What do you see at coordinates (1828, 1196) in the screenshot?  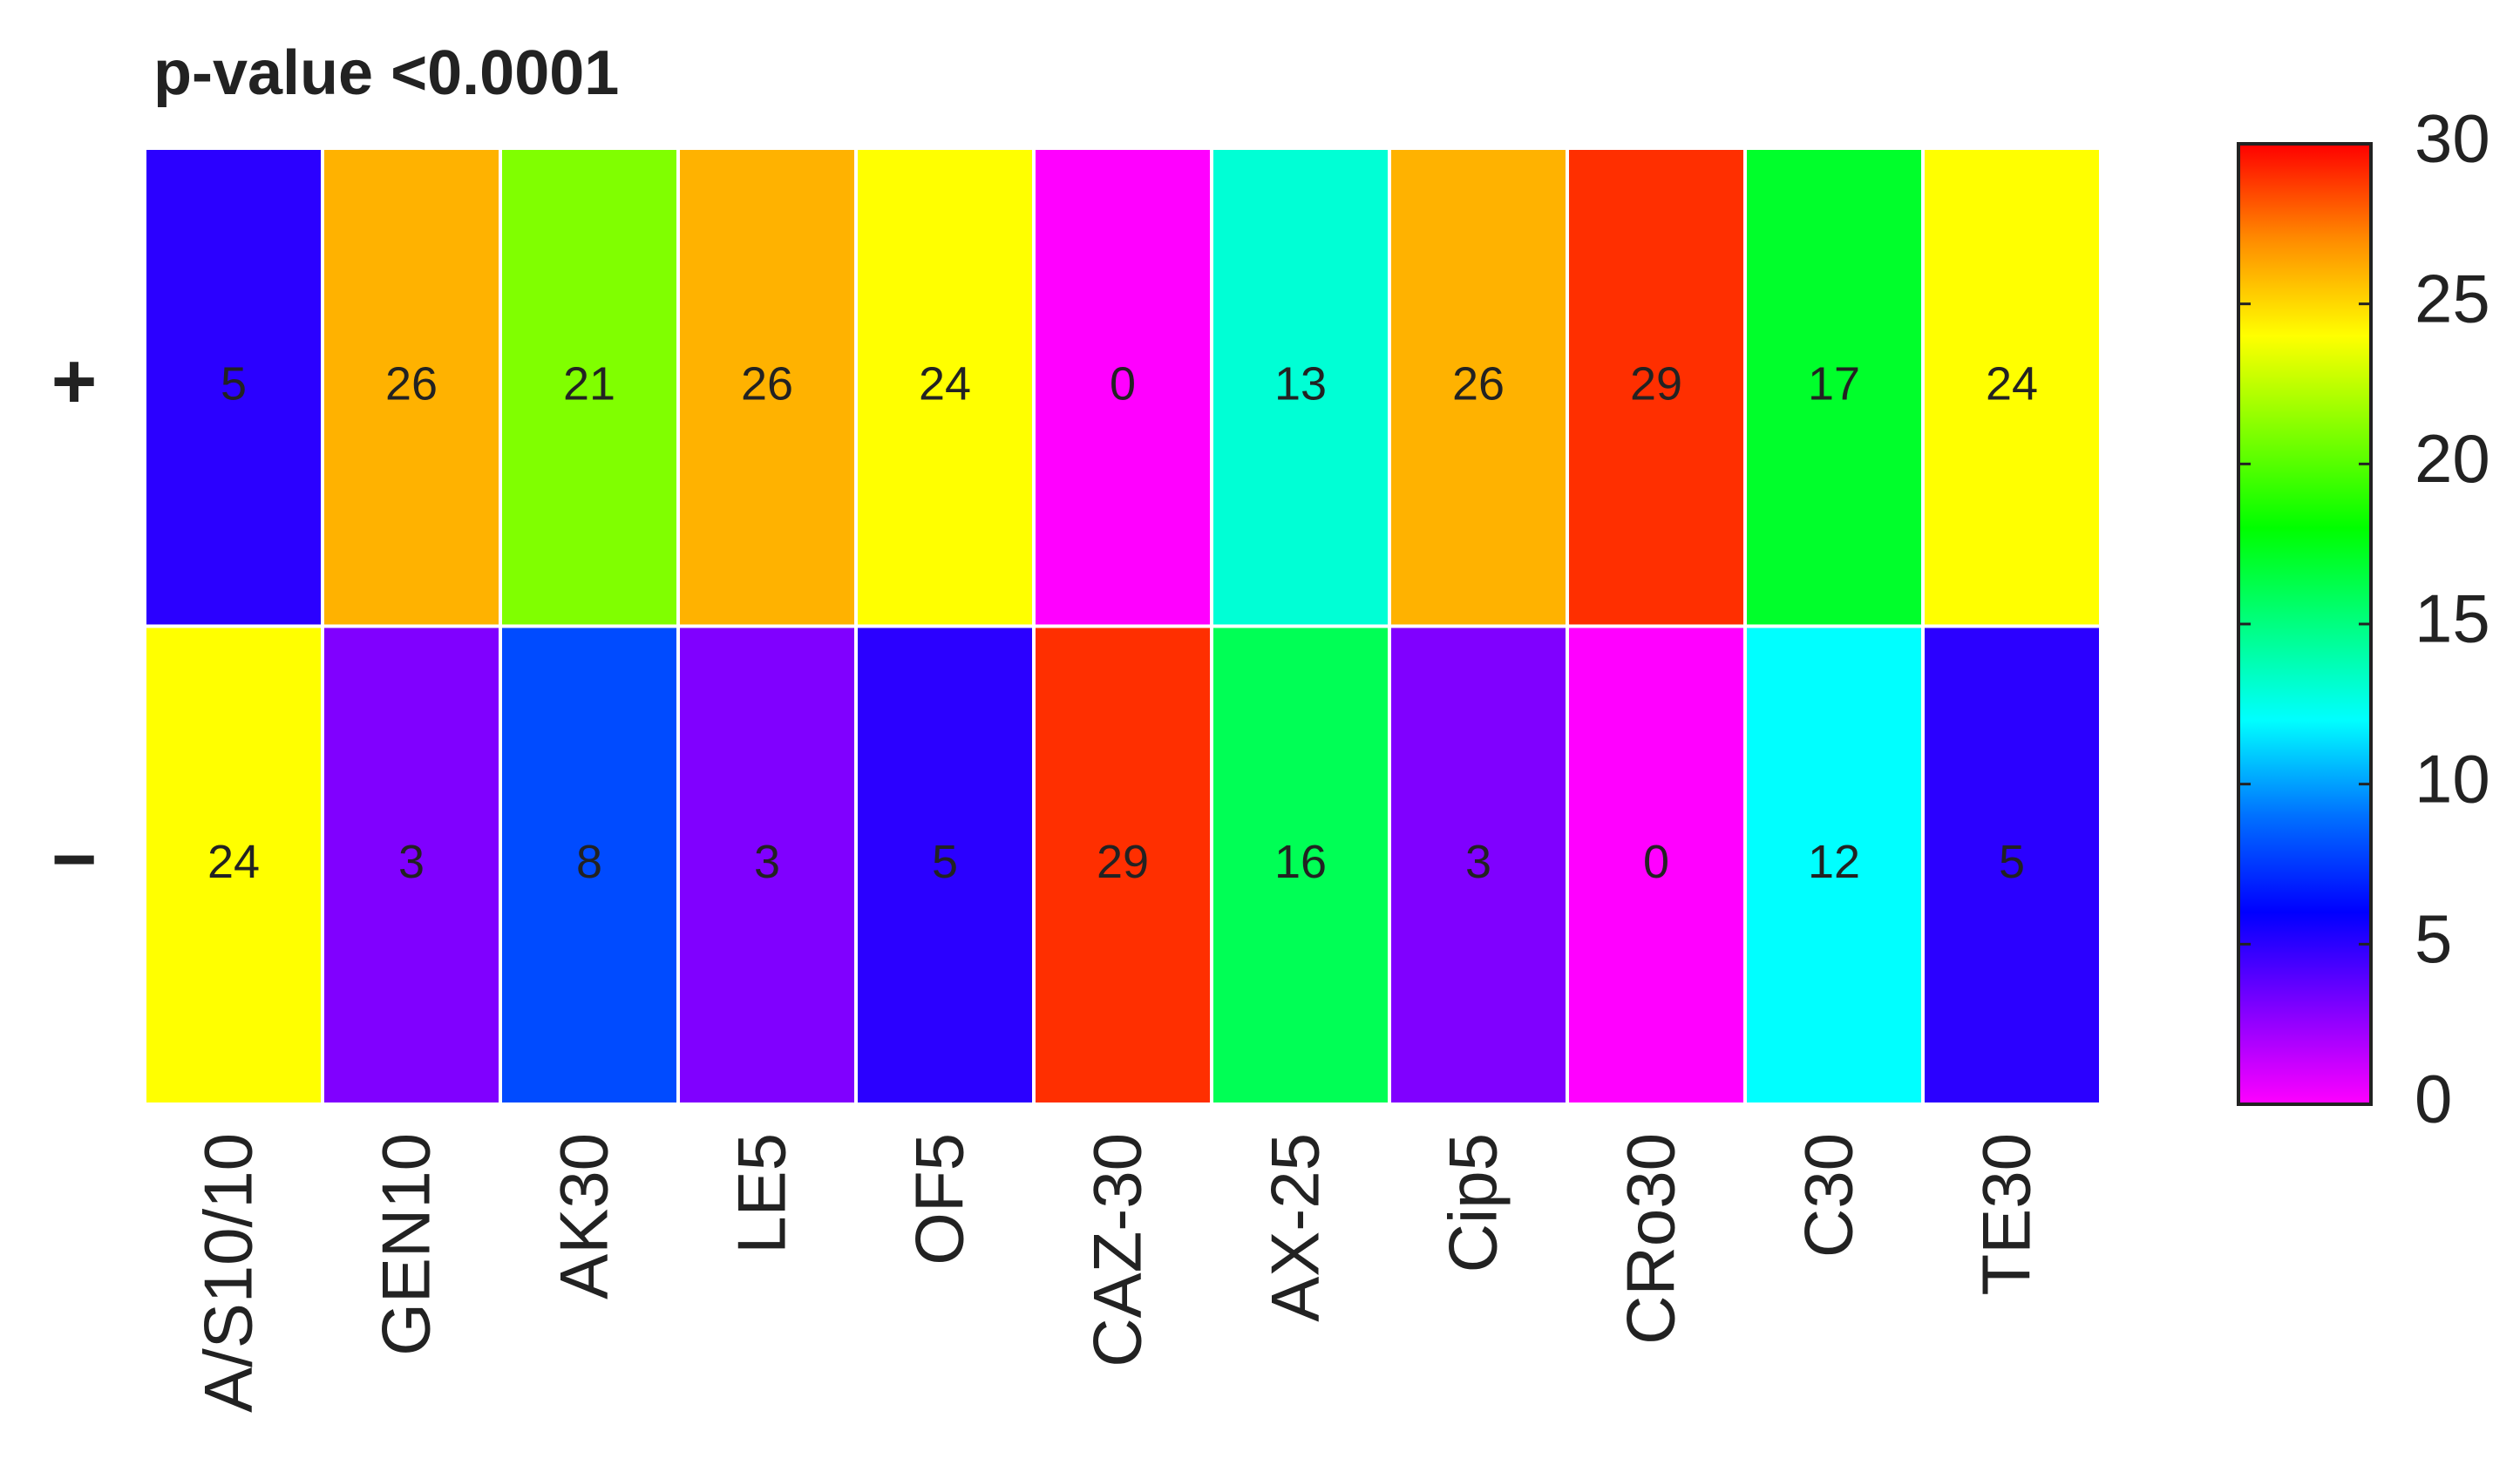 I see `x-tick-label: C30` at bounding box center [1828, 1196].